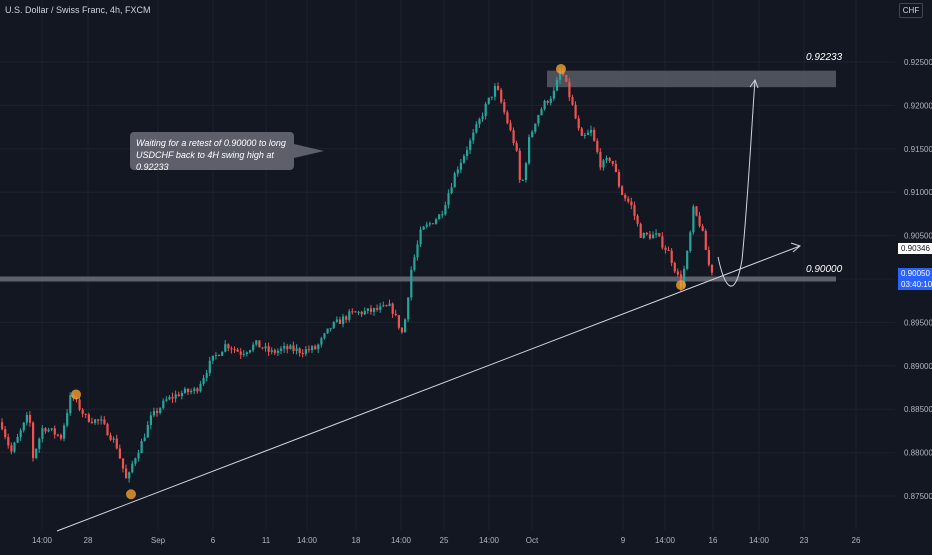 The height and width of the screenshot is (555, 932). I want to click on y-tick-label: 0.89000, so click(918, 366).